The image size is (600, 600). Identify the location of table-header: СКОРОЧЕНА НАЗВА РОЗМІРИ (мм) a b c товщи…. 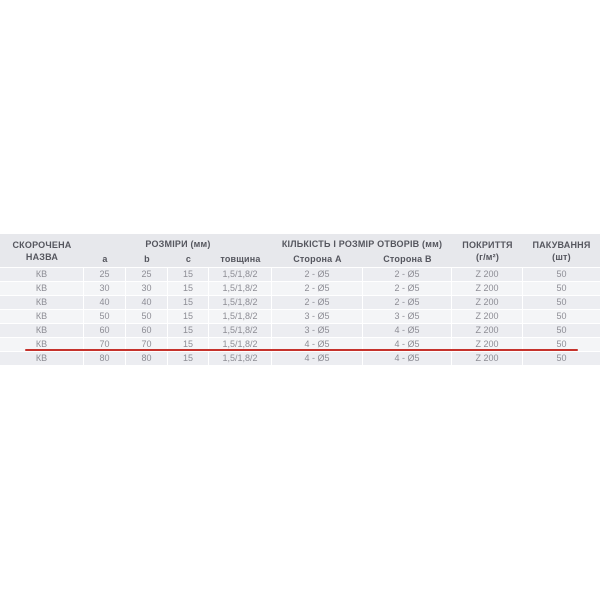
(300, 250).